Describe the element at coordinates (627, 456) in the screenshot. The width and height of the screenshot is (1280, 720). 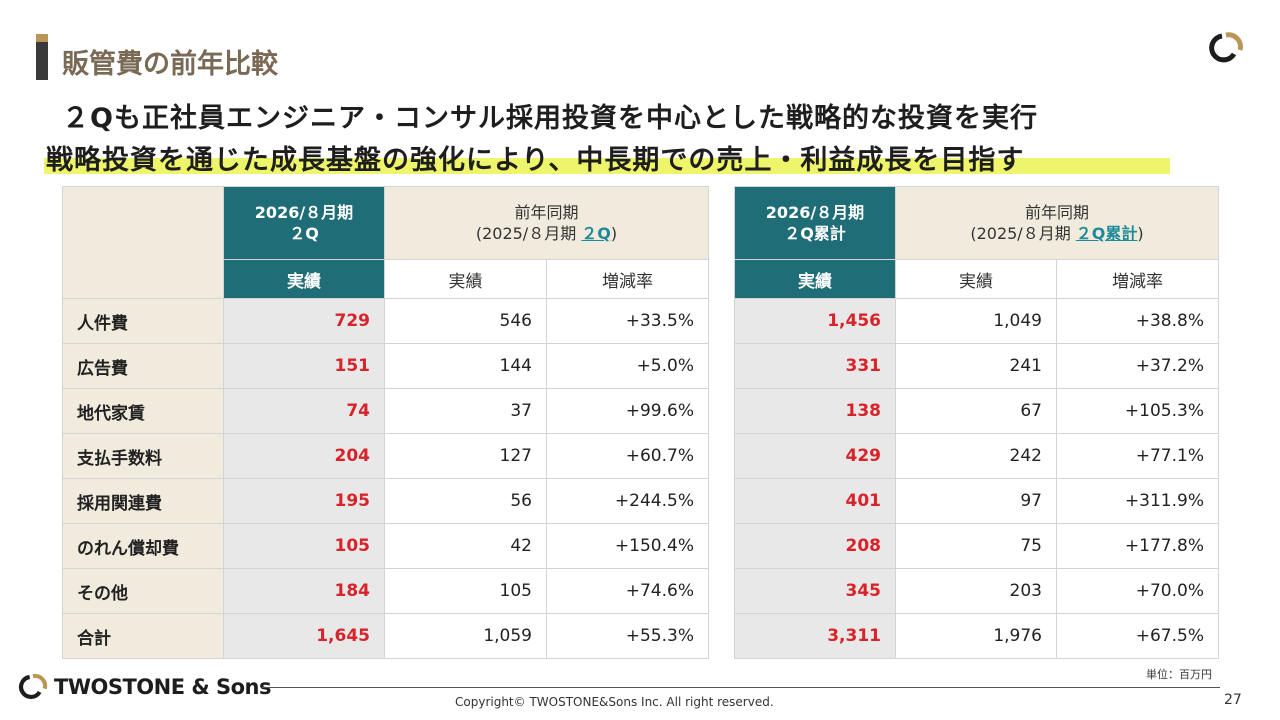
I see `change-rate: +60.7%` at that location.